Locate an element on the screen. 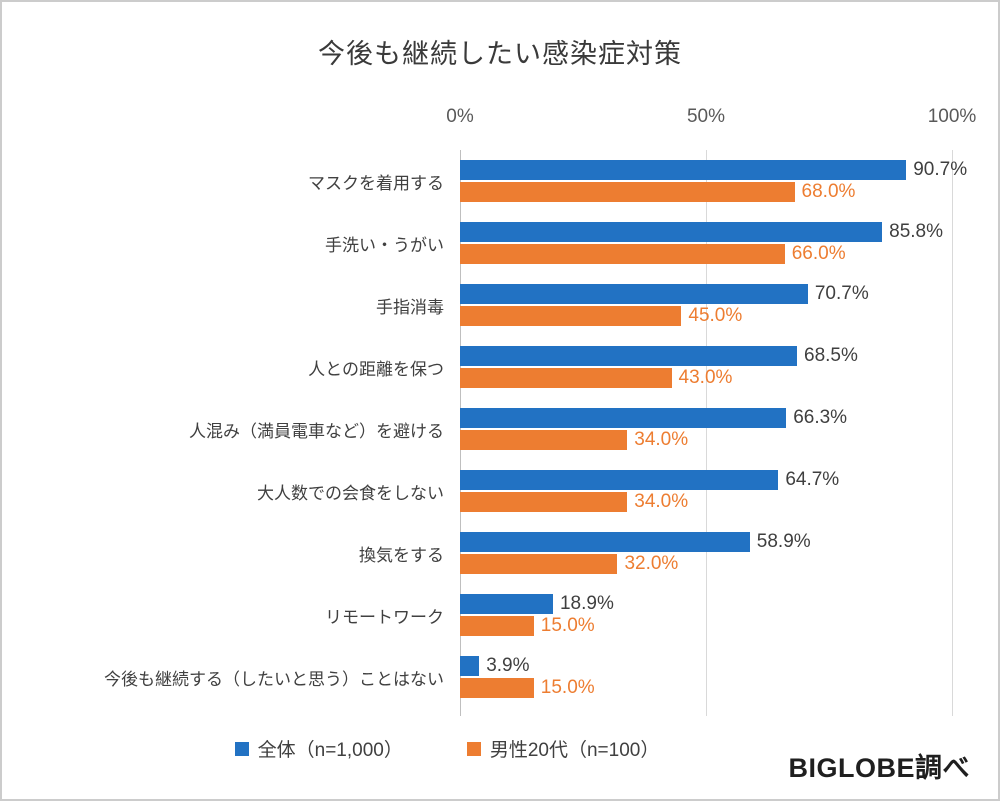 The height and width of the screenshot is (801, 1000). legend: 全体（n=1,000） 男性20代（n=100） is located at coordinates (500, 748).